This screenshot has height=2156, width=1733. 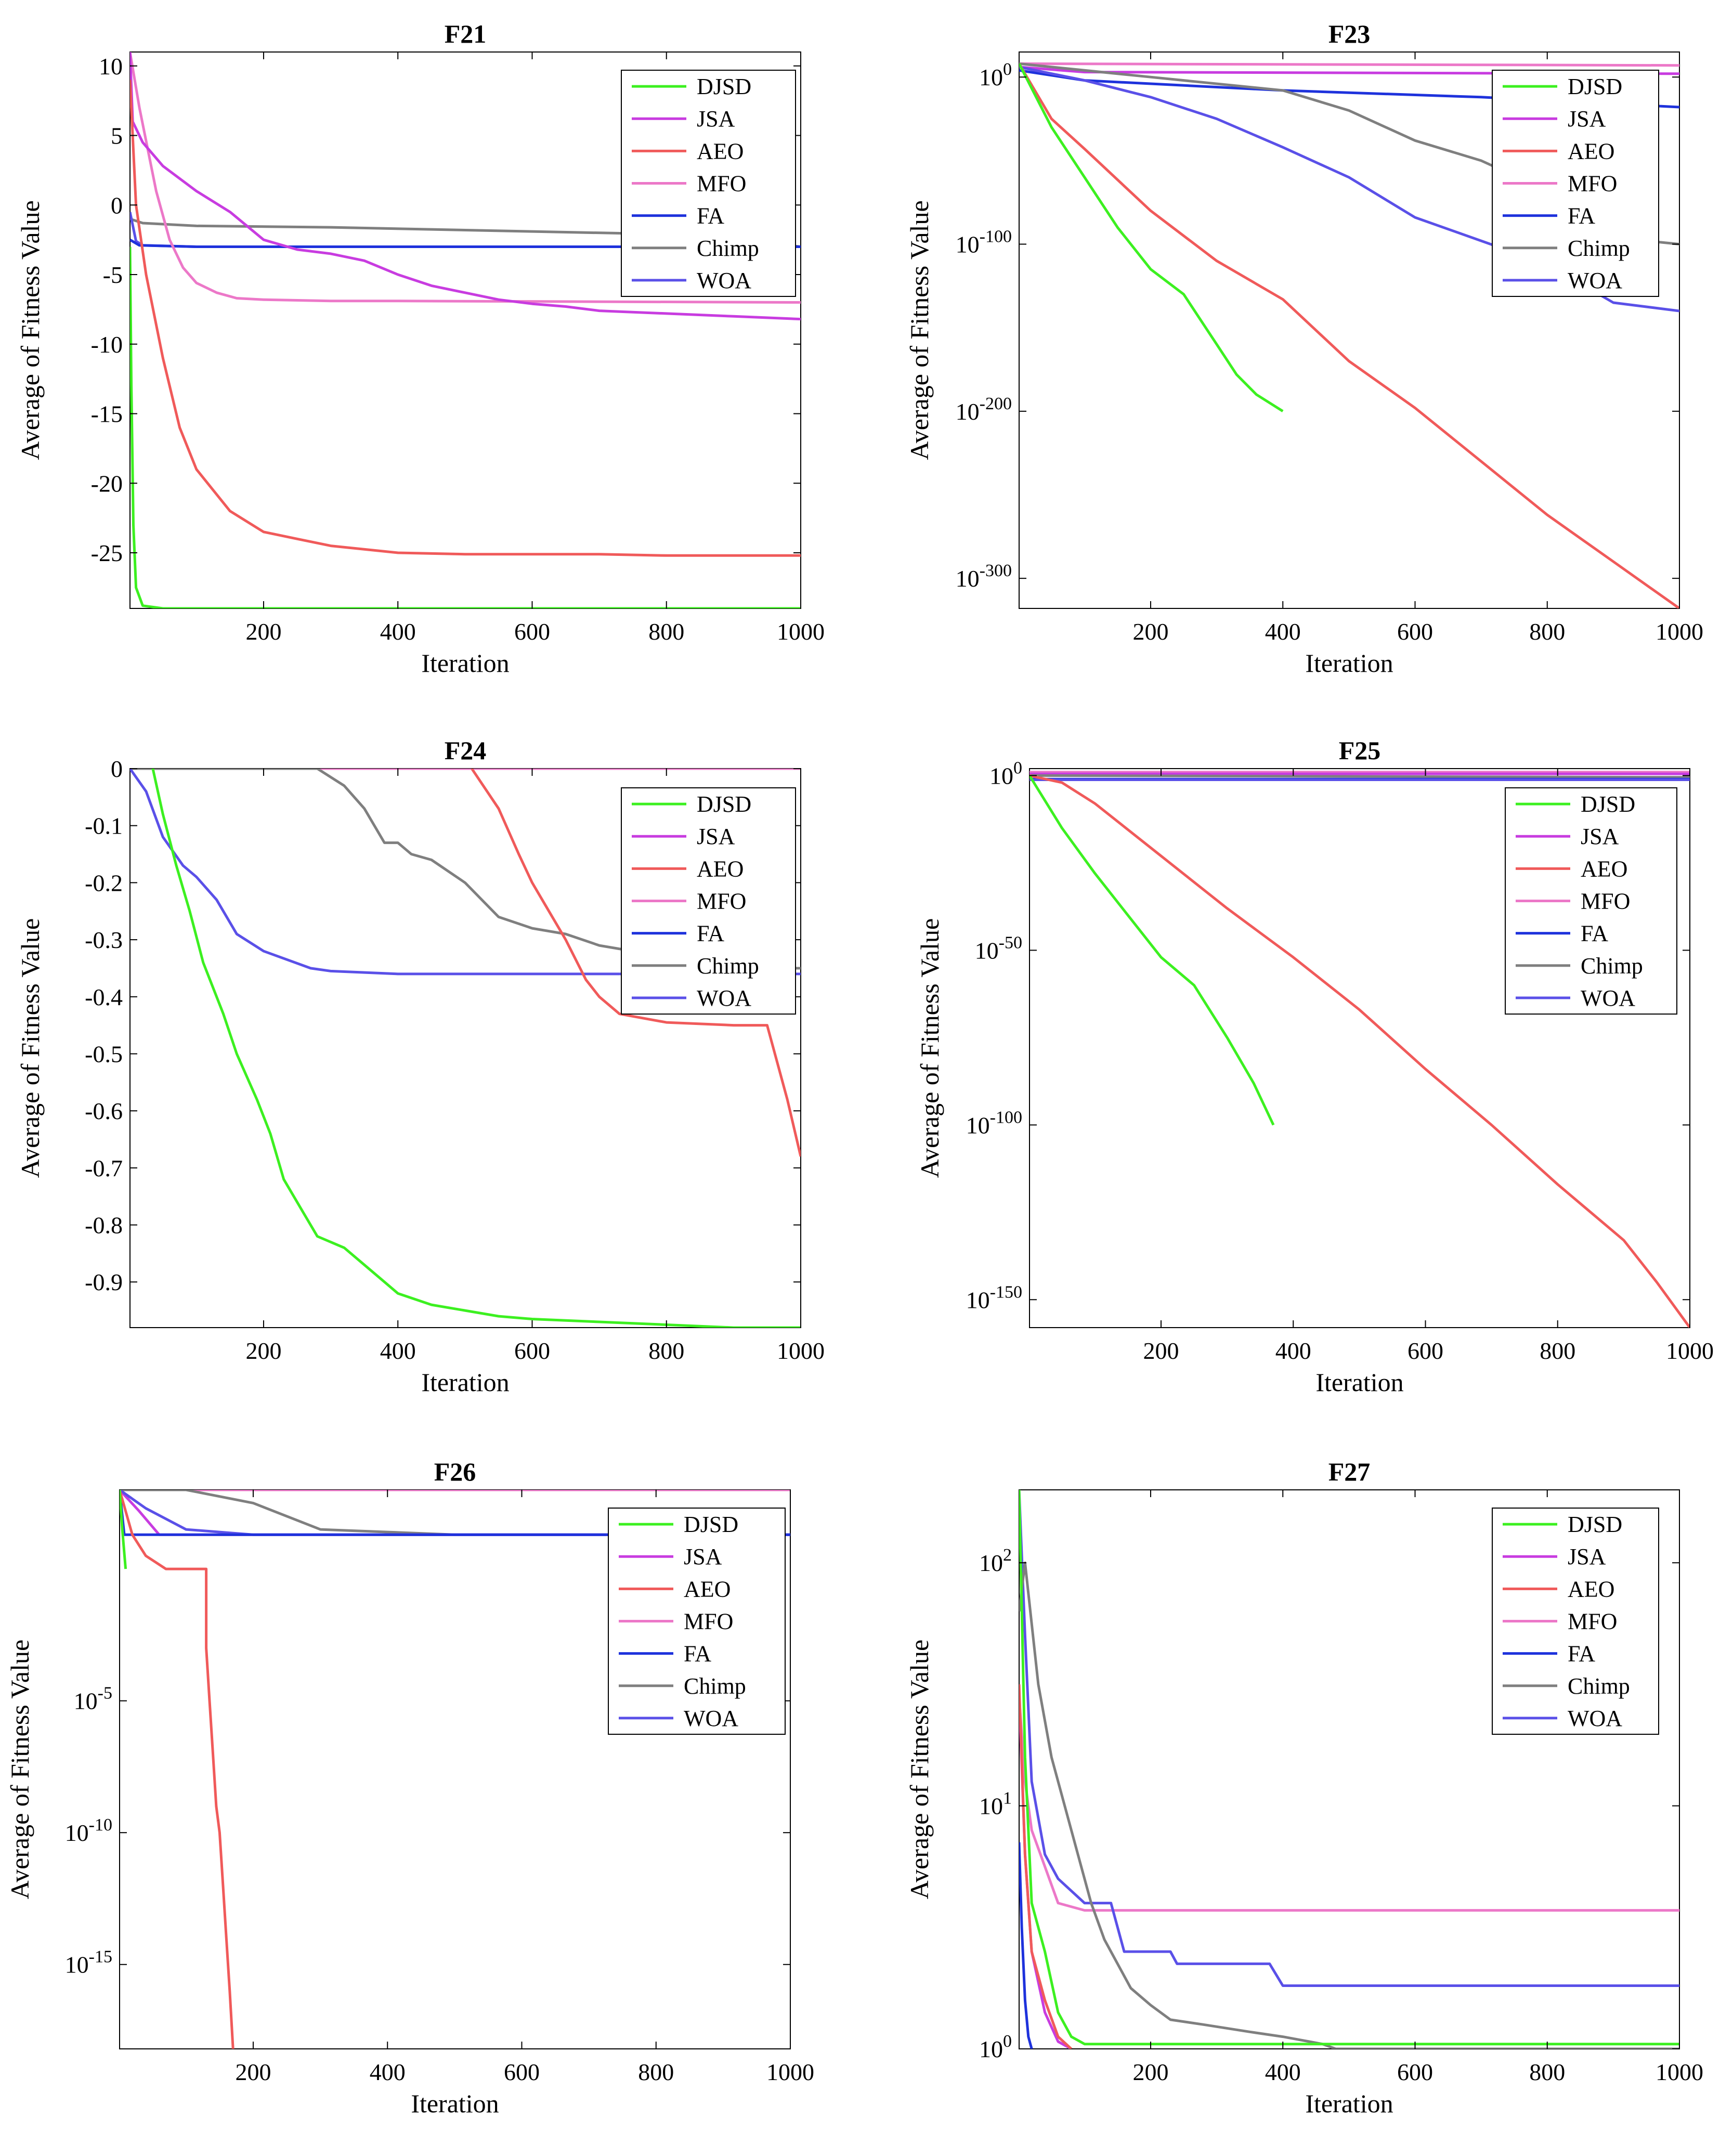 What do you see at coordinates (994, 1297) in the screenshot?
I see `y-tick-label: 10-150` at bounding box center [994, 1297].